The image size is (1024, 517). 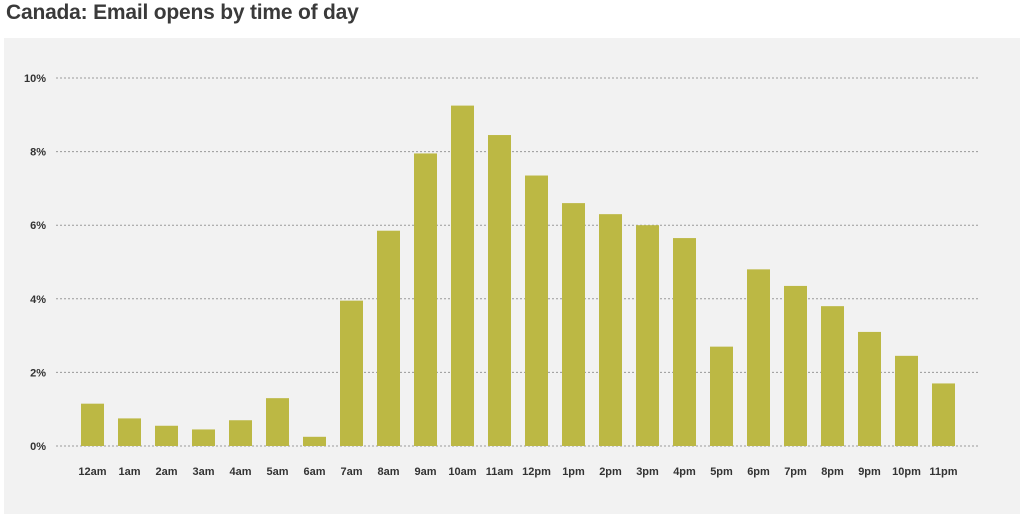 I want to click on bar-9pm, so click(x=869, y=388).